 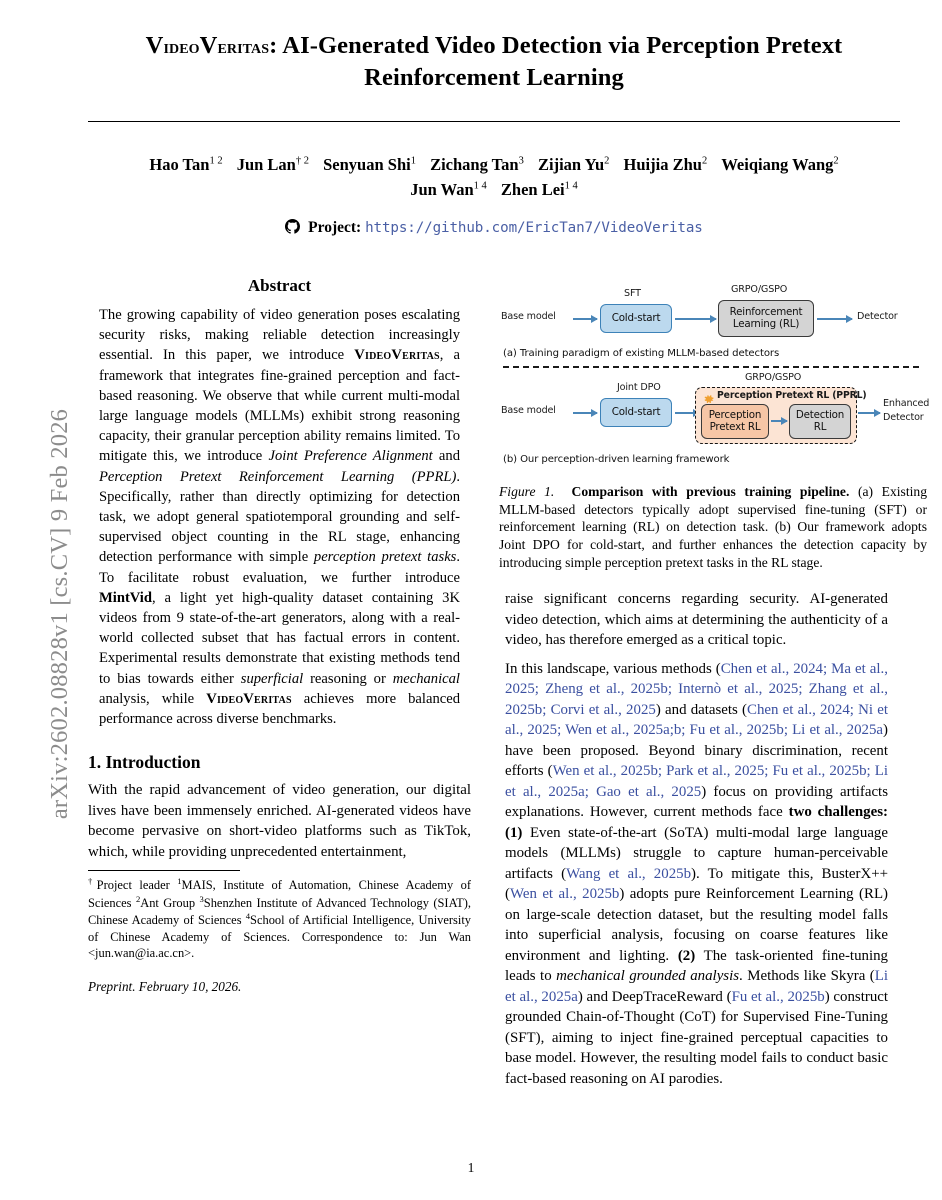 What do you see at coordinates (494, 190) in the screenshot?
I see `author-row-2: Jun Wan1 4 Zhen Lei1 4` at bounding box center [494, 190].